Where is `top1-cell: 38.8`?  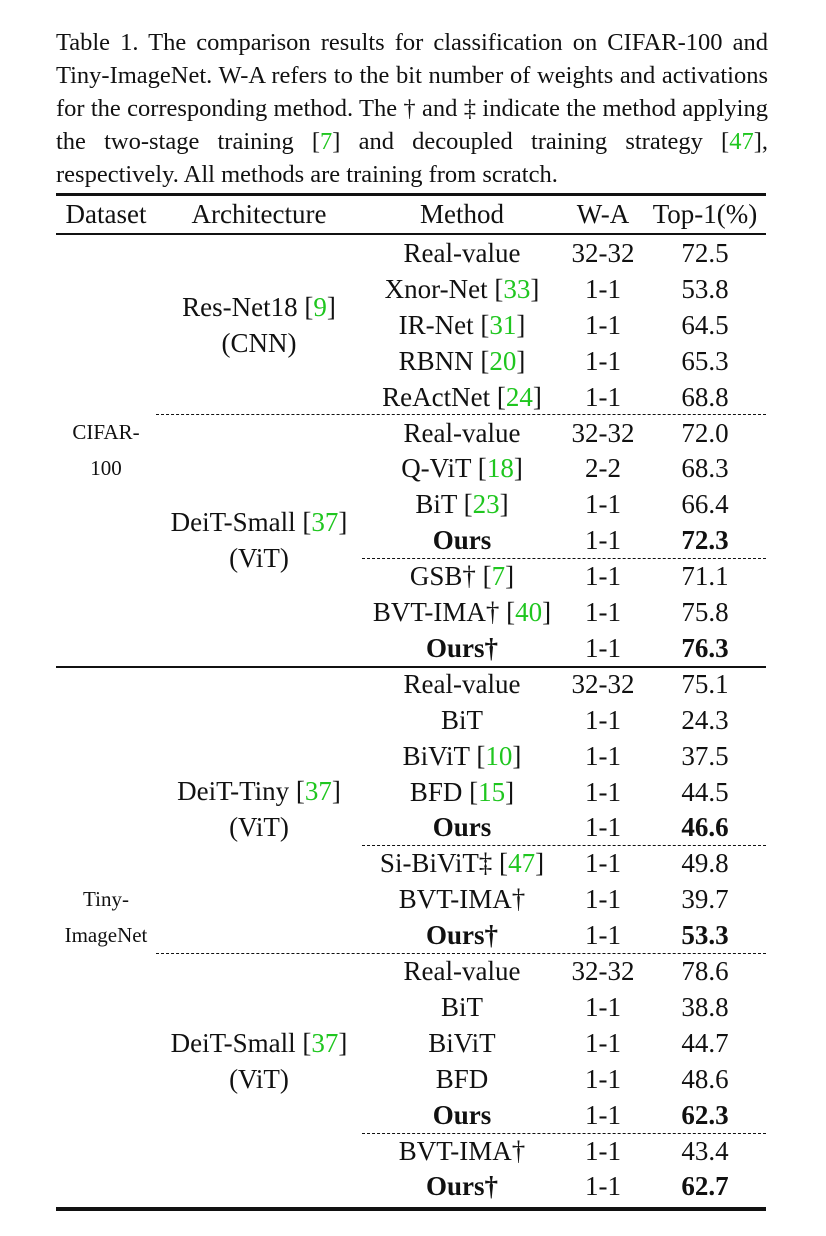 top1-cell: 38.8 is located at coordinates (705, 1006).